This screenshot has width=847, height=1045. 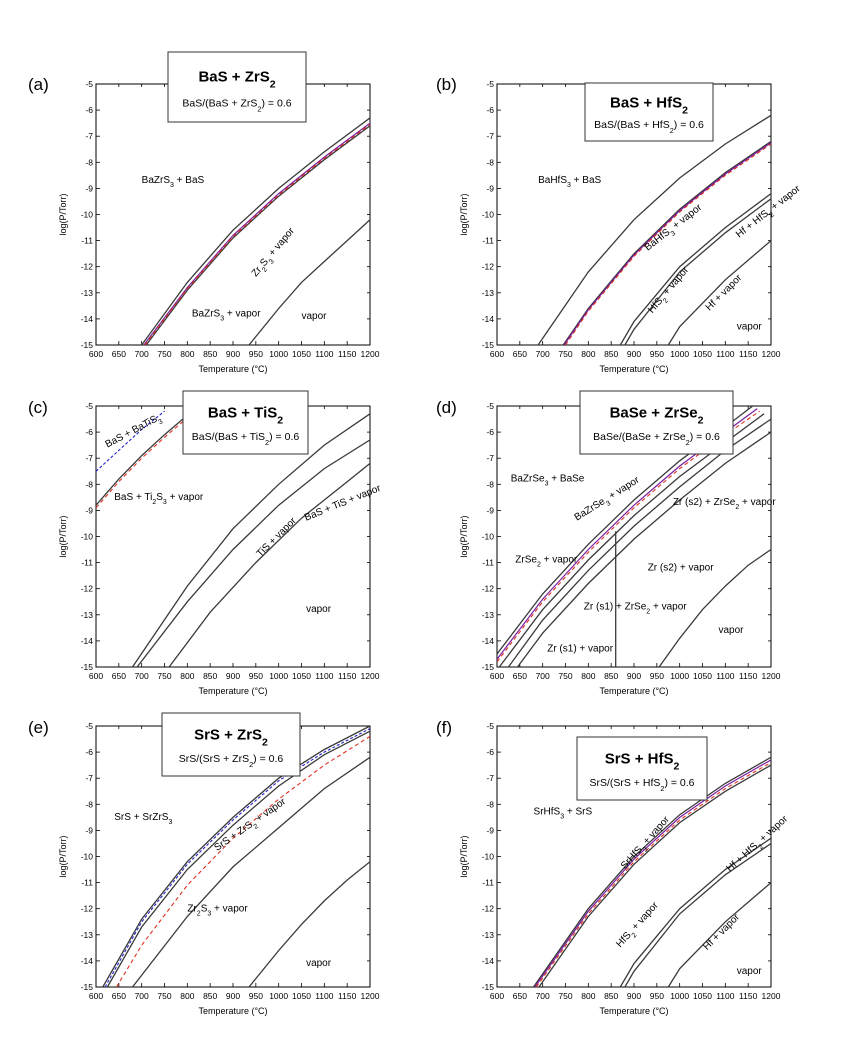 I want to click on region-label: BaS + Ti2S3 + vapor, so click(x=159, y=499).